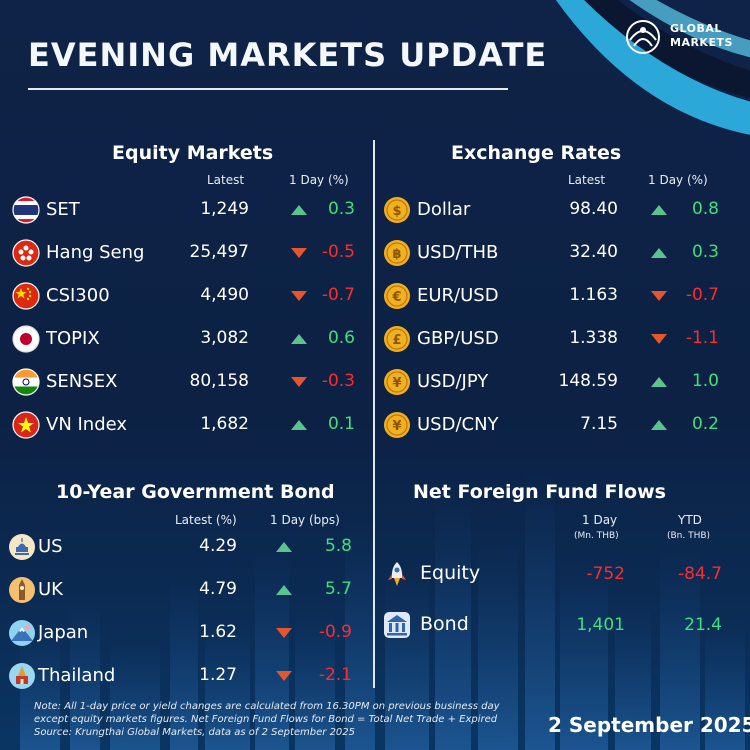  What do you see at coordinates (696, 28) in the screenshot?
I see `logo-text-line1: GLOBAL` at bounding box center [696, 28].